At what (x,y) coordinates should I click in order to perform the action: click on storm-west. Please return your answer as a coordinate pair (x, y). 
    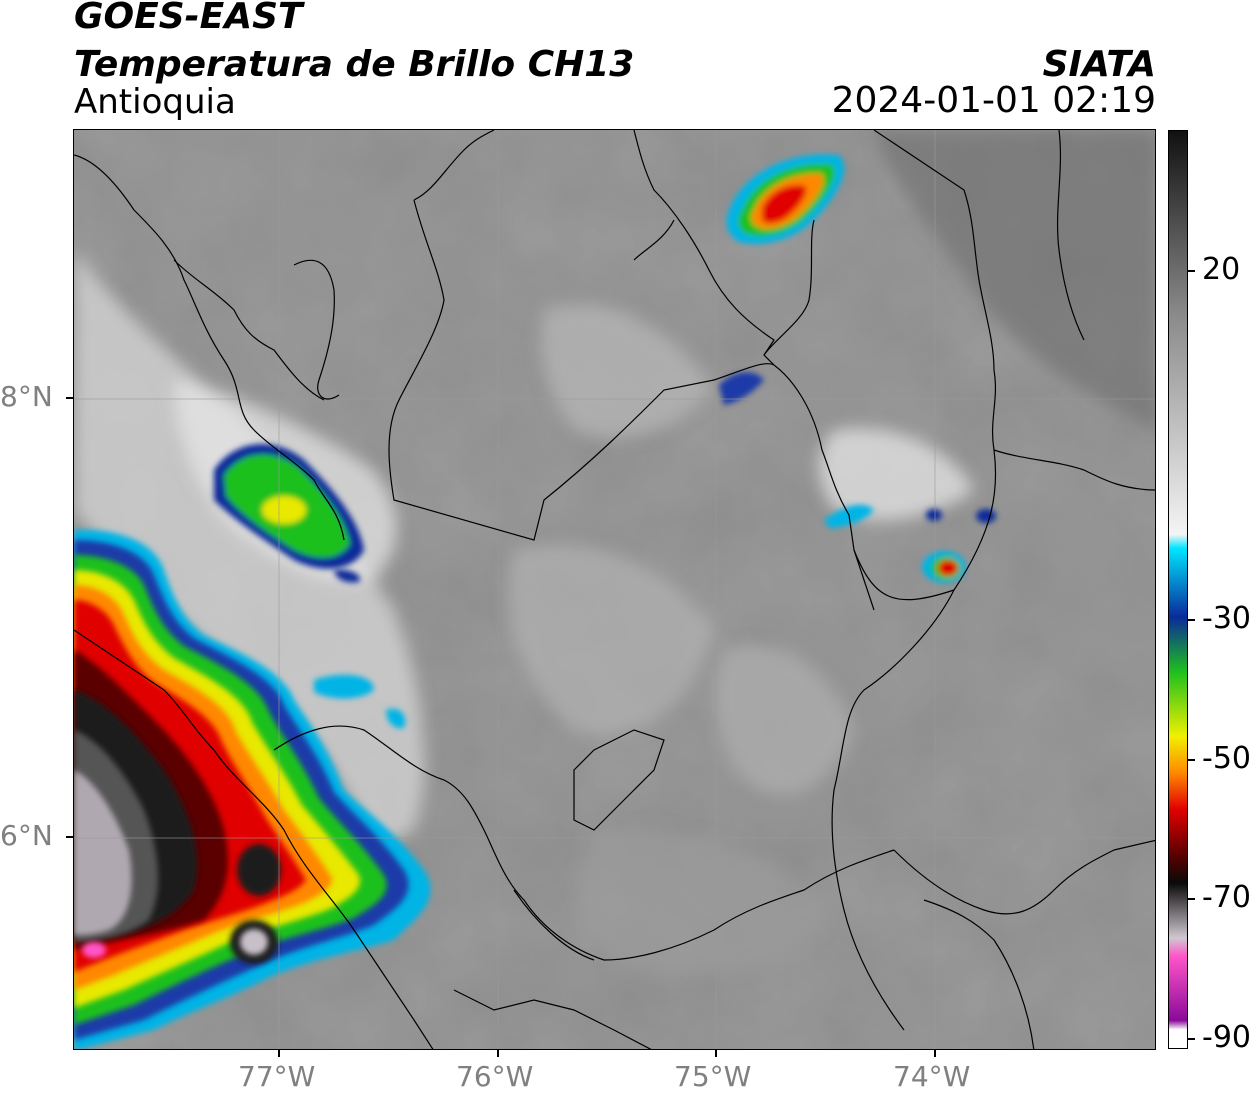
    Looking at the image, I should click on (252, 789).